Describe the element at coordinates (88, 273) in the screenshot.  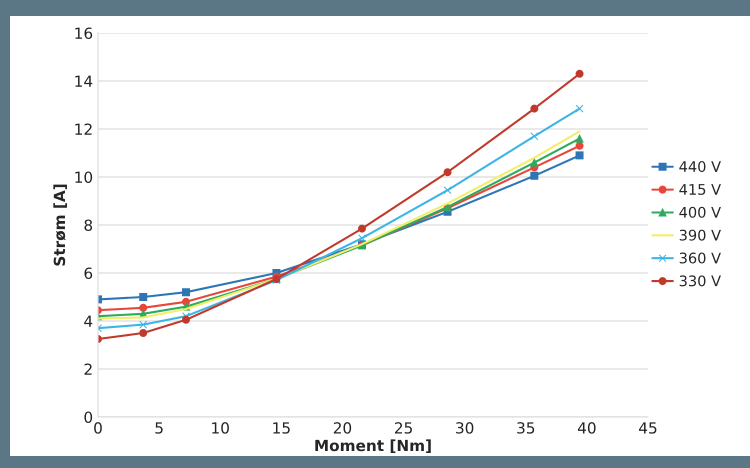
I see `y-tick-label: 6` at that location.